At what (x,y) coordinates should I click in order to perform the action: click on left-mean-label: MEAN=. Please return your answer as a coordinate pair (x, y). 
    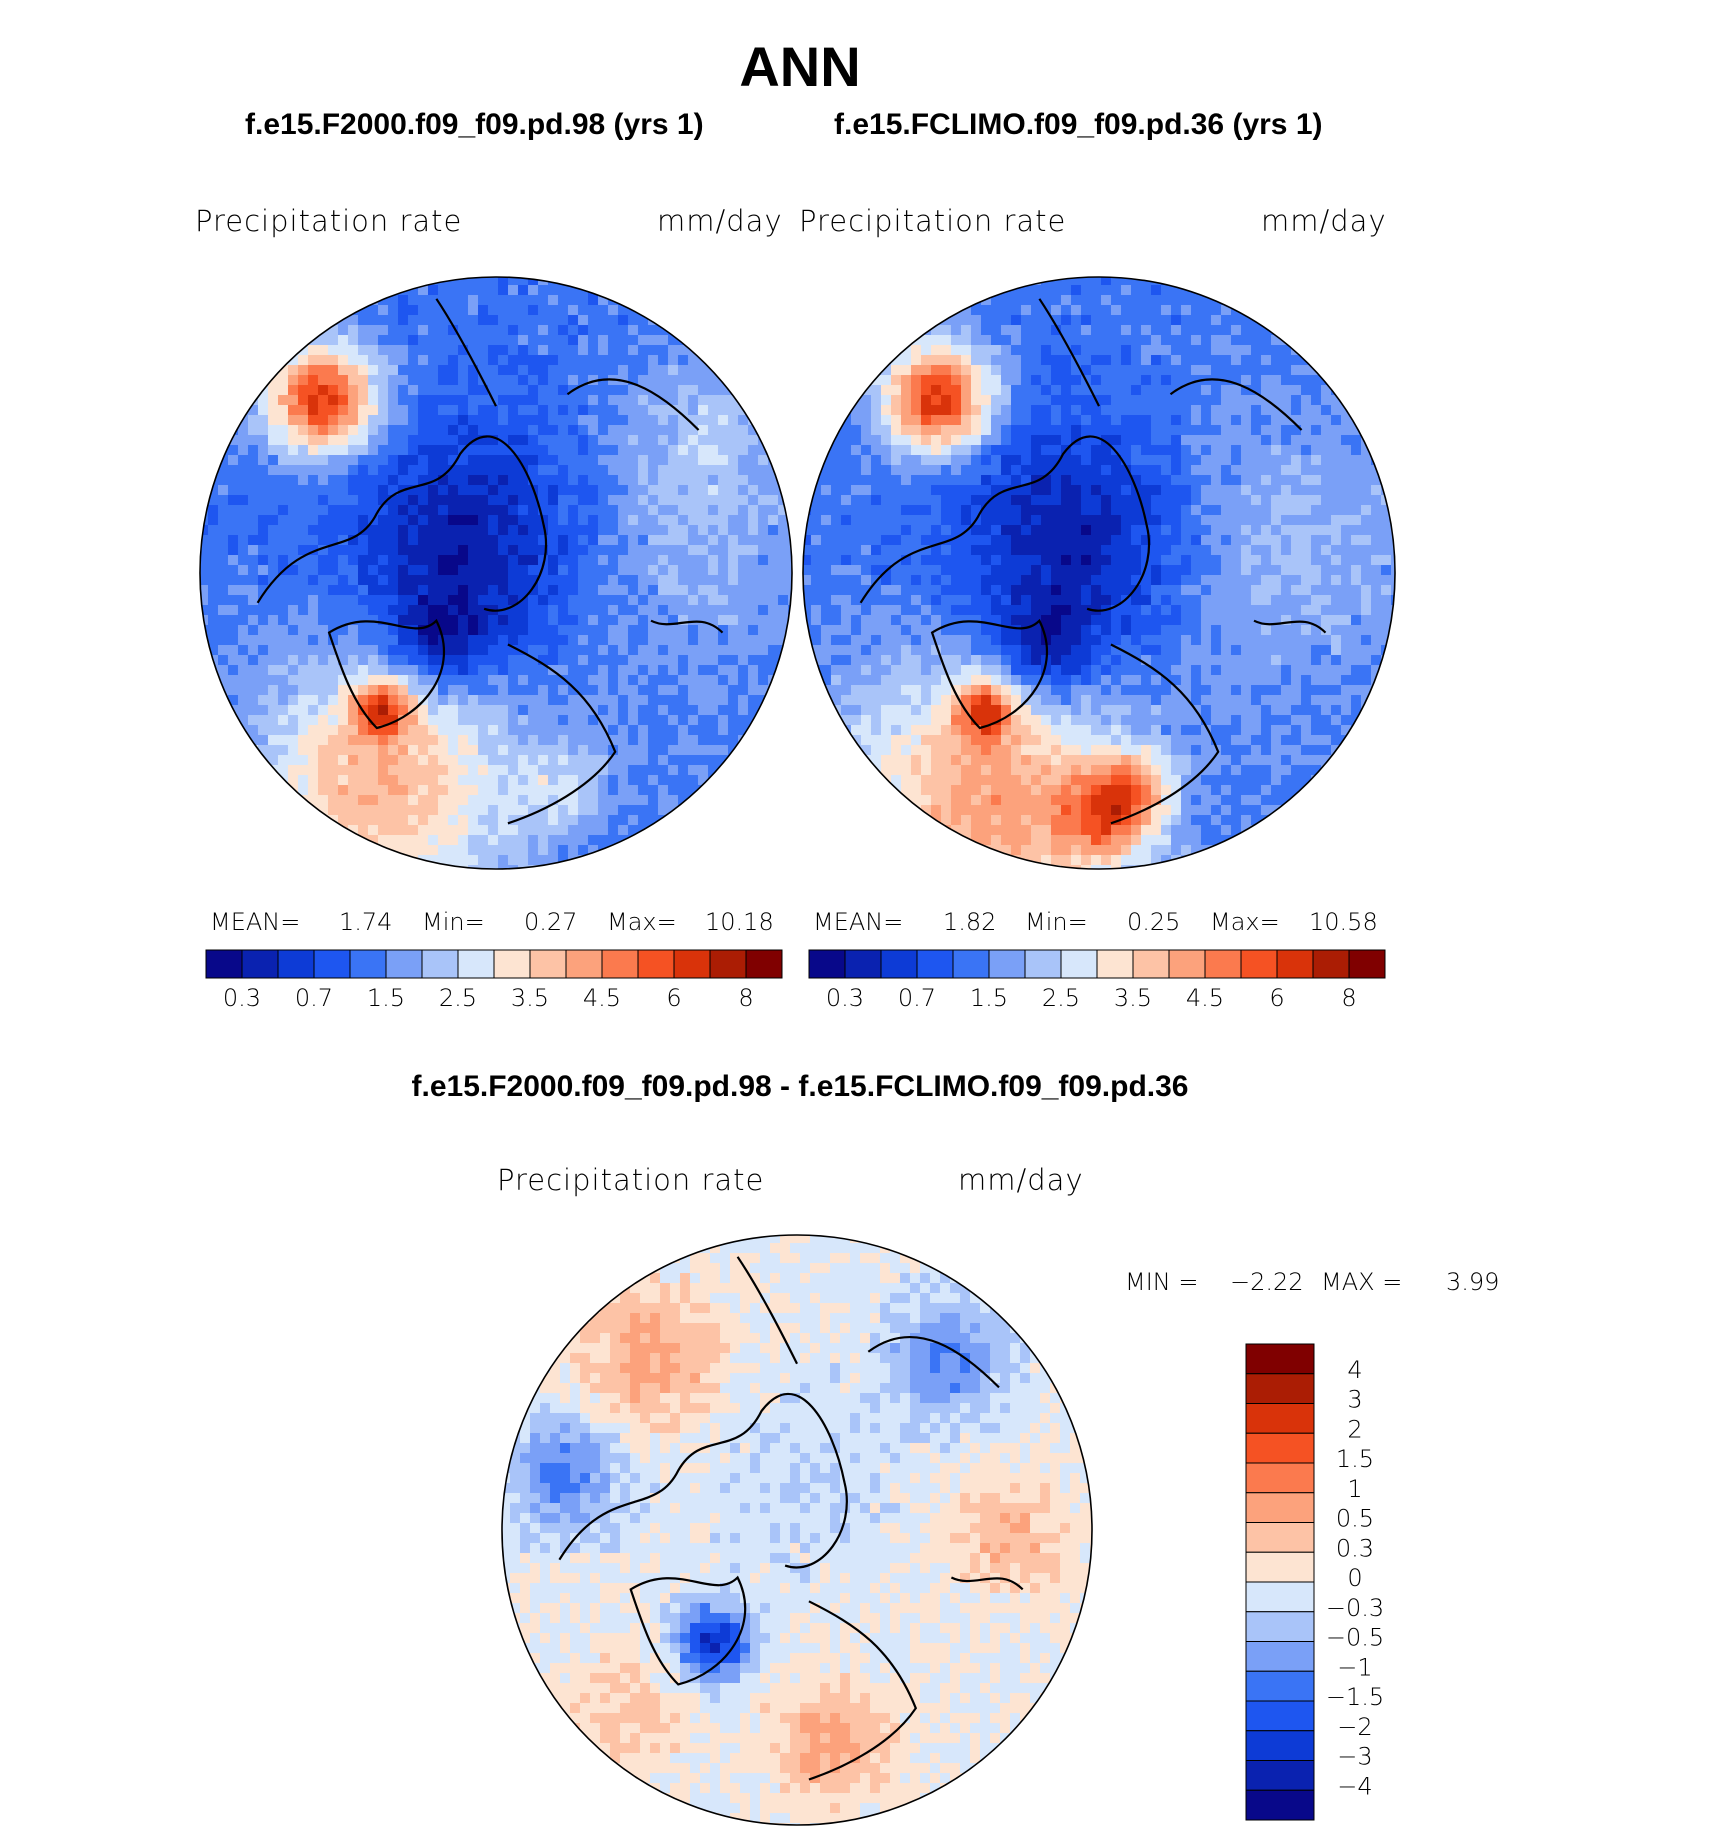
    Looking at the image, I should click on (255, 922).